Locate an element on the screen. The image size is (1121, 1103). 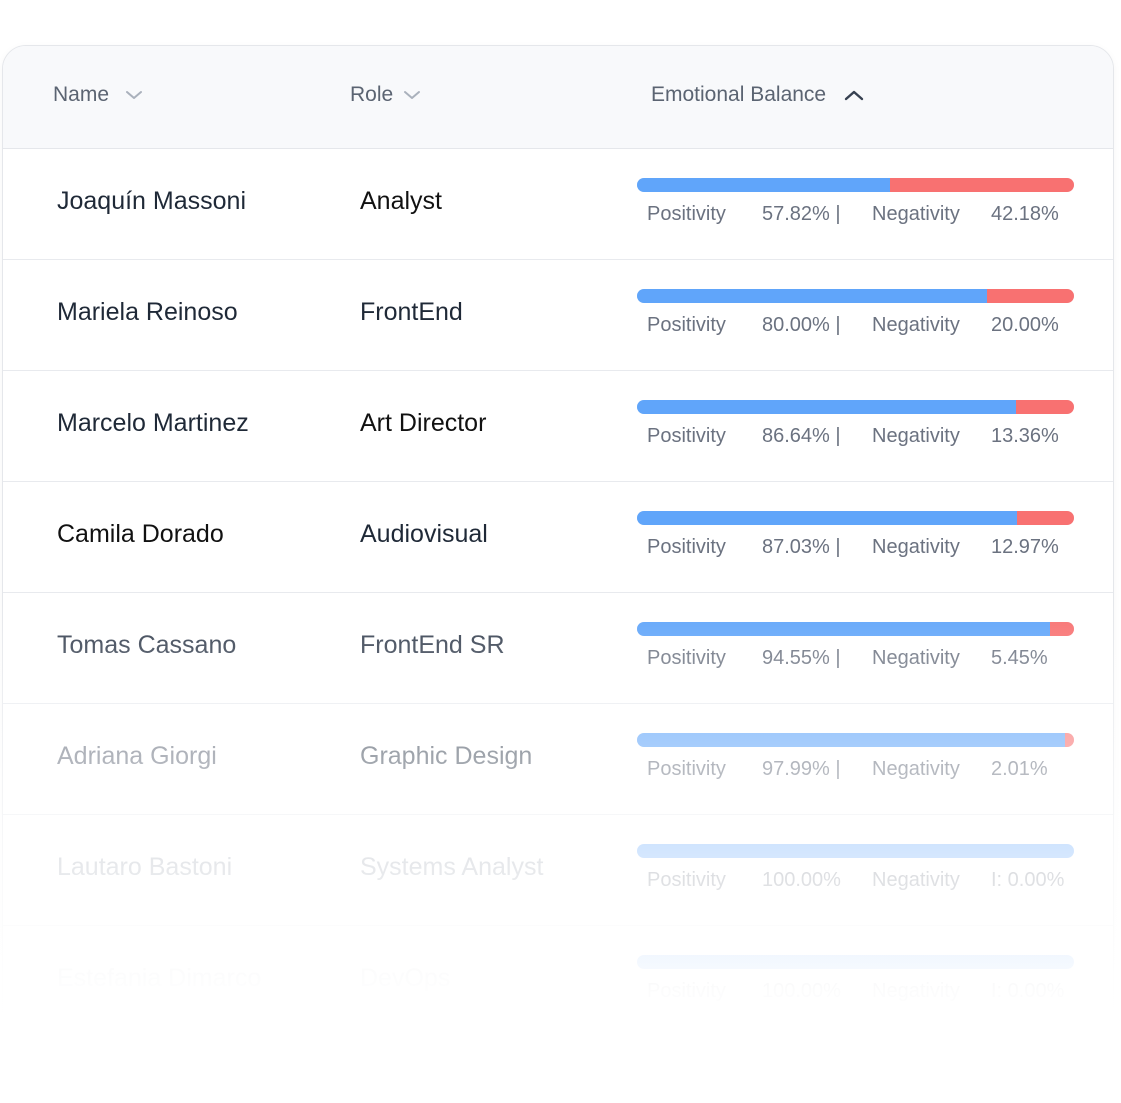
positivity-value: 80.00% | is located at coordinates (801, 325).